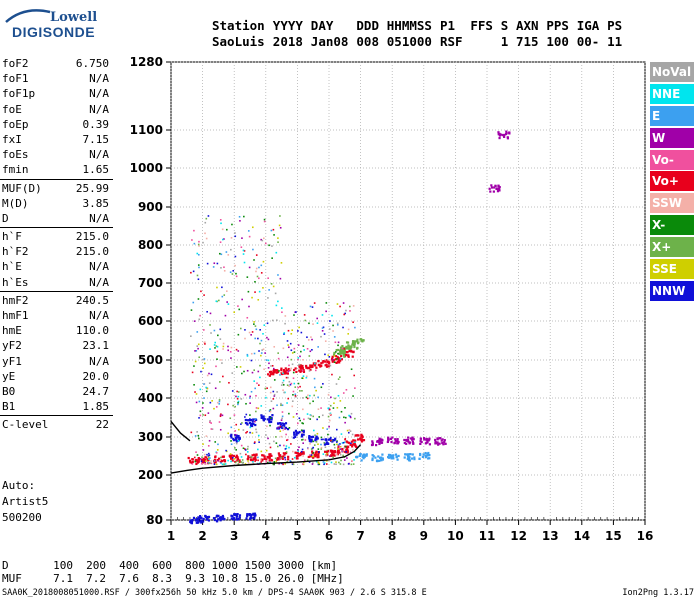 The height and width of the screenshot is (600, 700). What do you see at coordinates (588, 41) in the screenshot?
I see `header-values-cell: 00-` at bounding box center [588, 41].